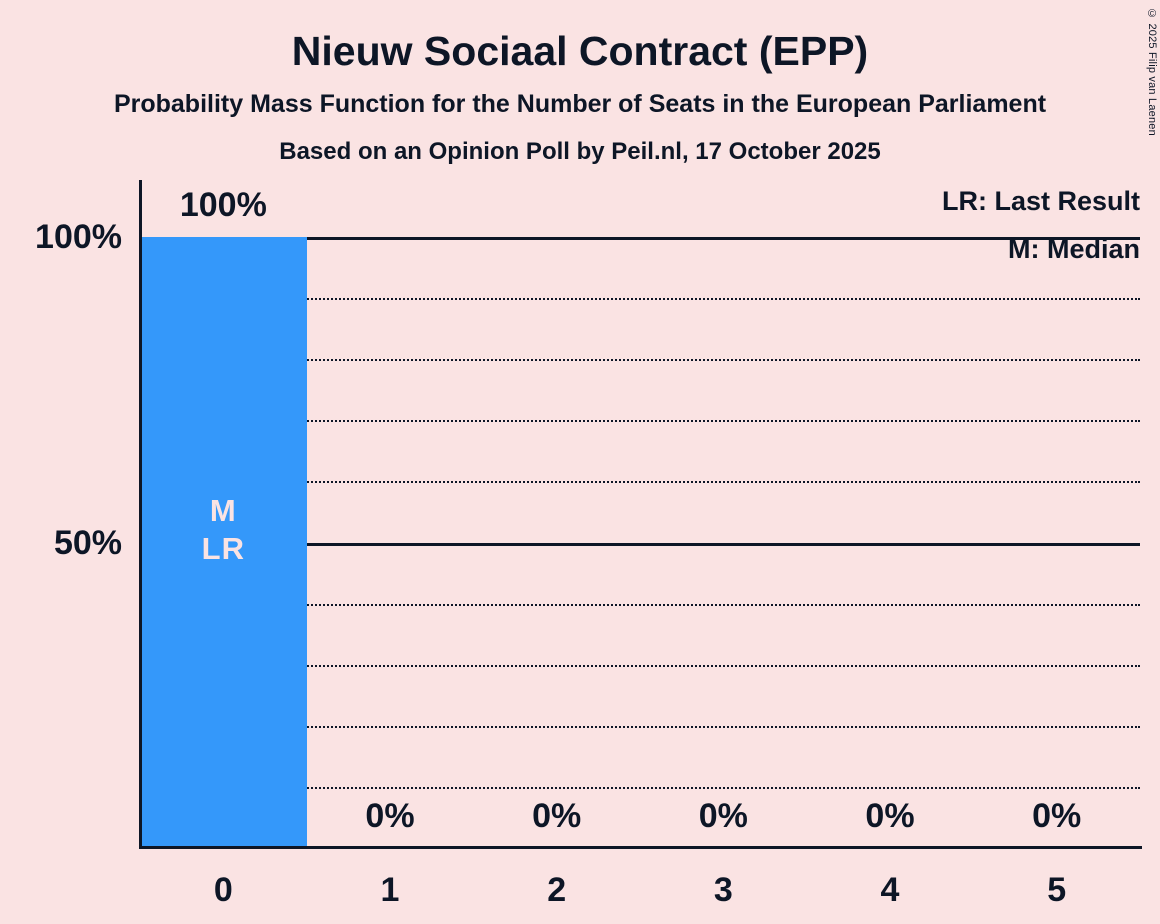  I want to click on x-tick-label-1: 1, so click(390, 890).